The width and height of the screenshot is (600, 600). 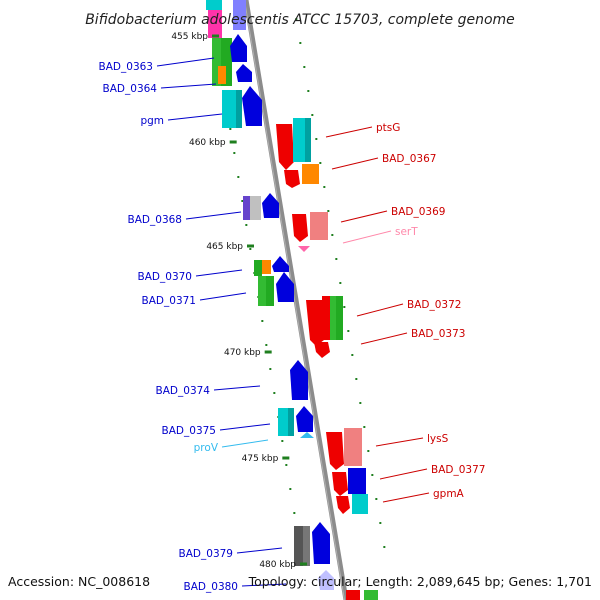 I want to click on gene-label: BAD_0377, so click(x=458, y=470).